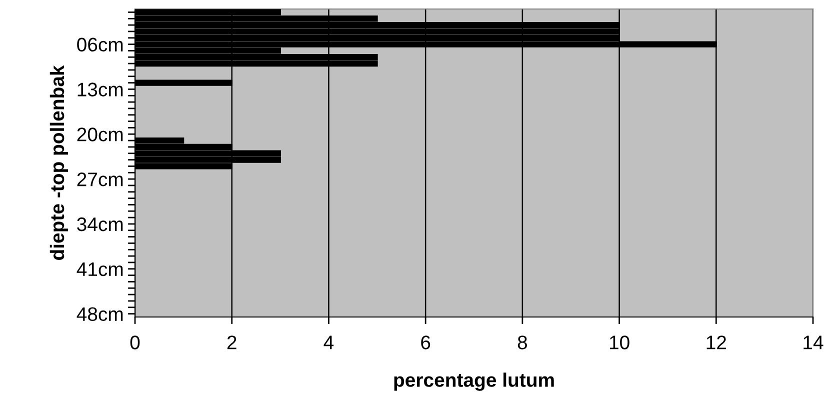 The height and width of the screenshot is (417, 830). Describe the element at coordinates (329, 343) in the screenshot. I see `x-tick-label: 4` at that location.